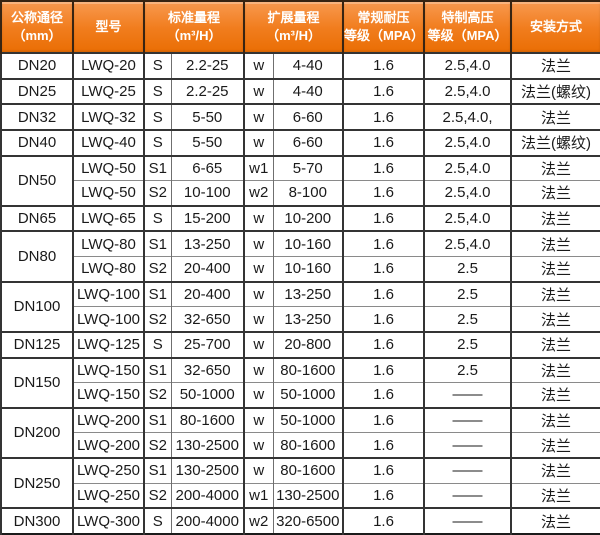 This screenshot has height=535, width=600. What do you see at coordinates (108, 243) in the screenshot?
I see `model-cell: LWQ-80` at bounding box center [108, 243].